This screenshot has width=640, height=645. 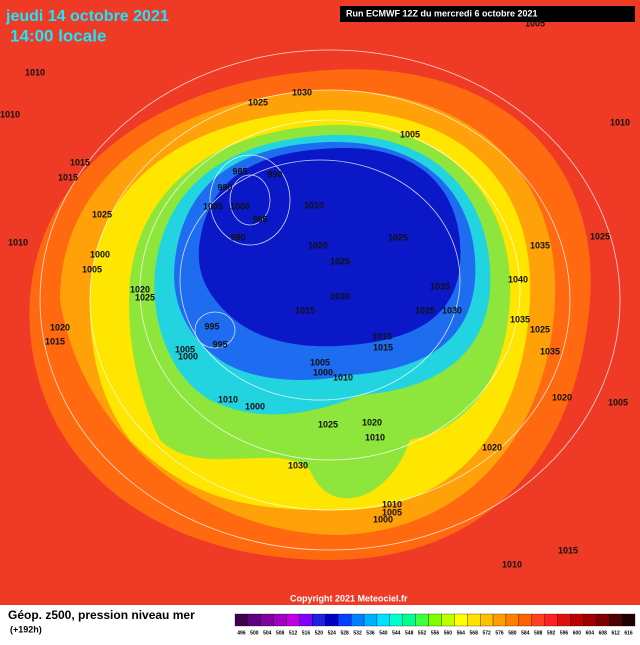 What do you see at coordinates (319, 633) in the screenshot?
I see `colorbar-label: 520` at bounding box center [319, 633].